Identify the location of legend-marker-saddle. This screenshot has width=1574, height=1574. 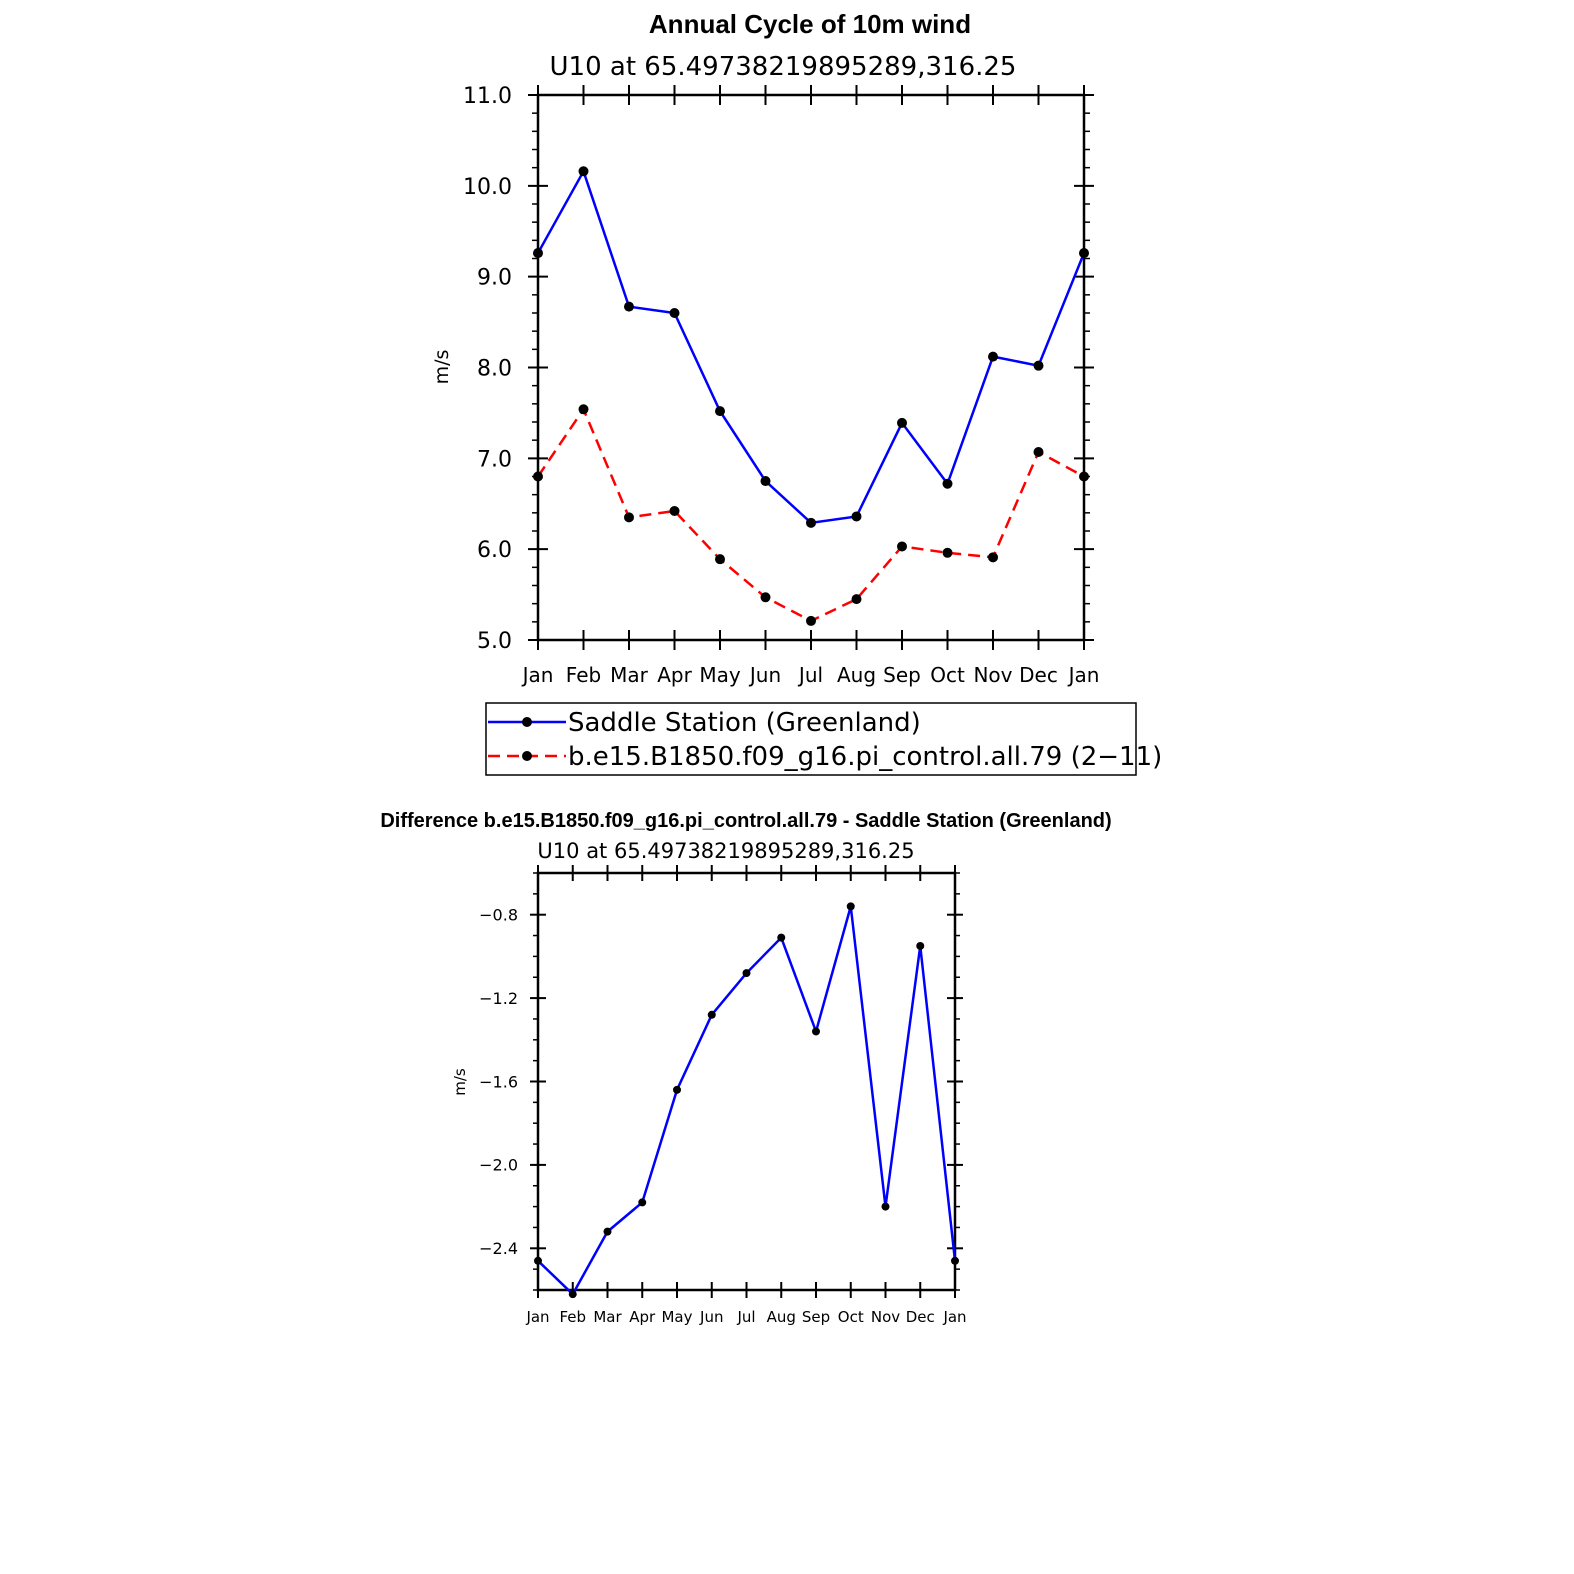
(527, 722).